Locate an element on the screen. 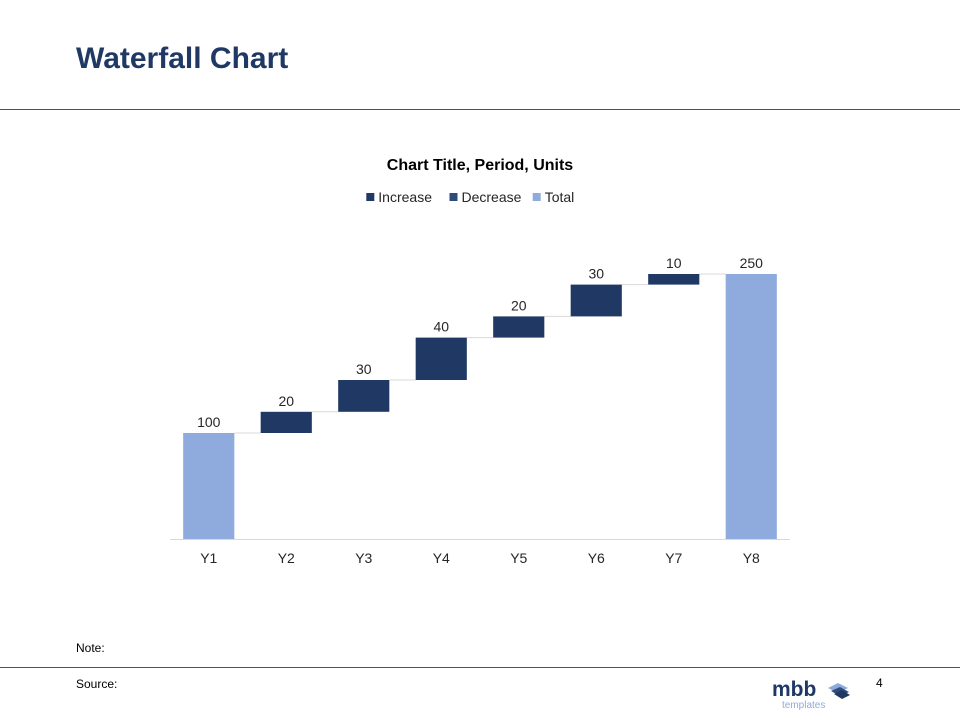 This screenshot has height=720, width=960. bar-y1 is located at coordinates (209, 486).